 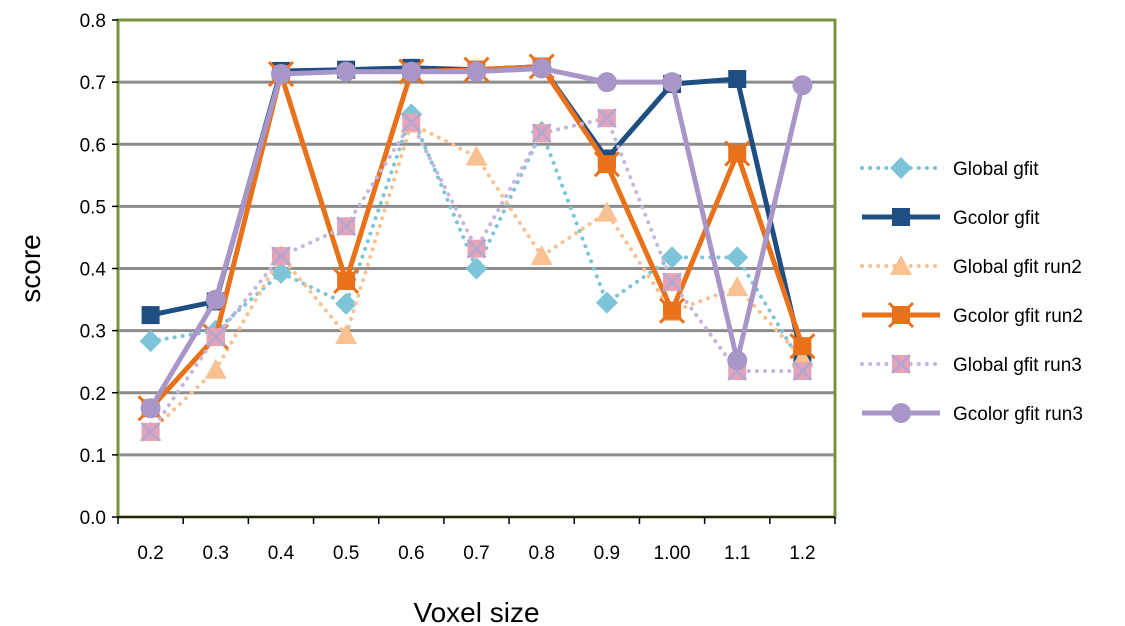 I want to click on legend-item: Global gfit run3, so click(x=971, y=365).